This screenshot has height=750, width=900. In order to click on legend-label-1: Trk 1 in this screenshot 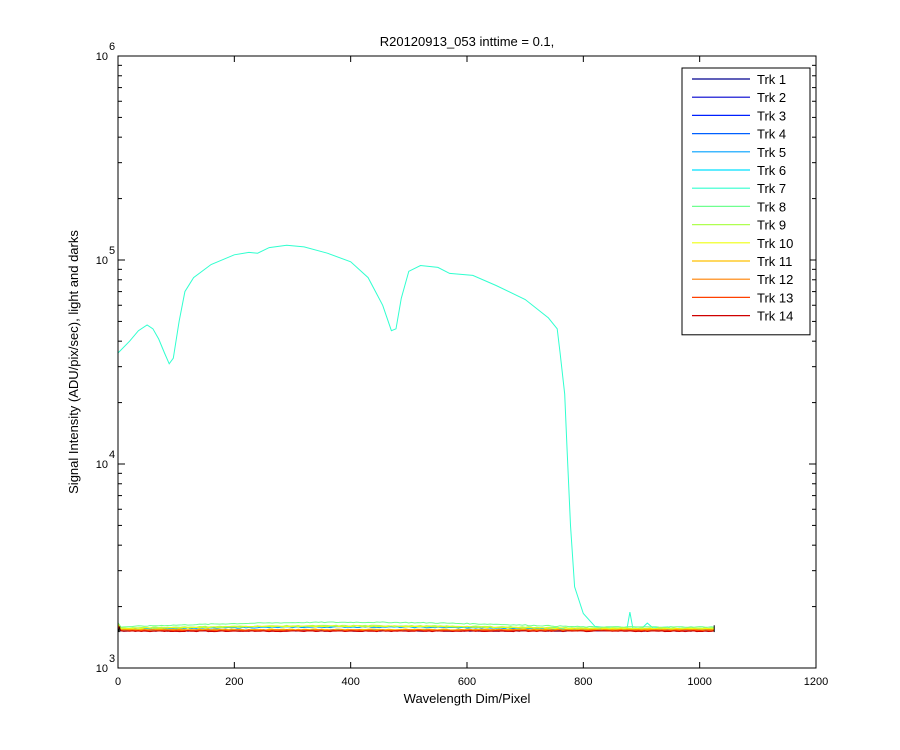, I will do `click(771, 79)`.